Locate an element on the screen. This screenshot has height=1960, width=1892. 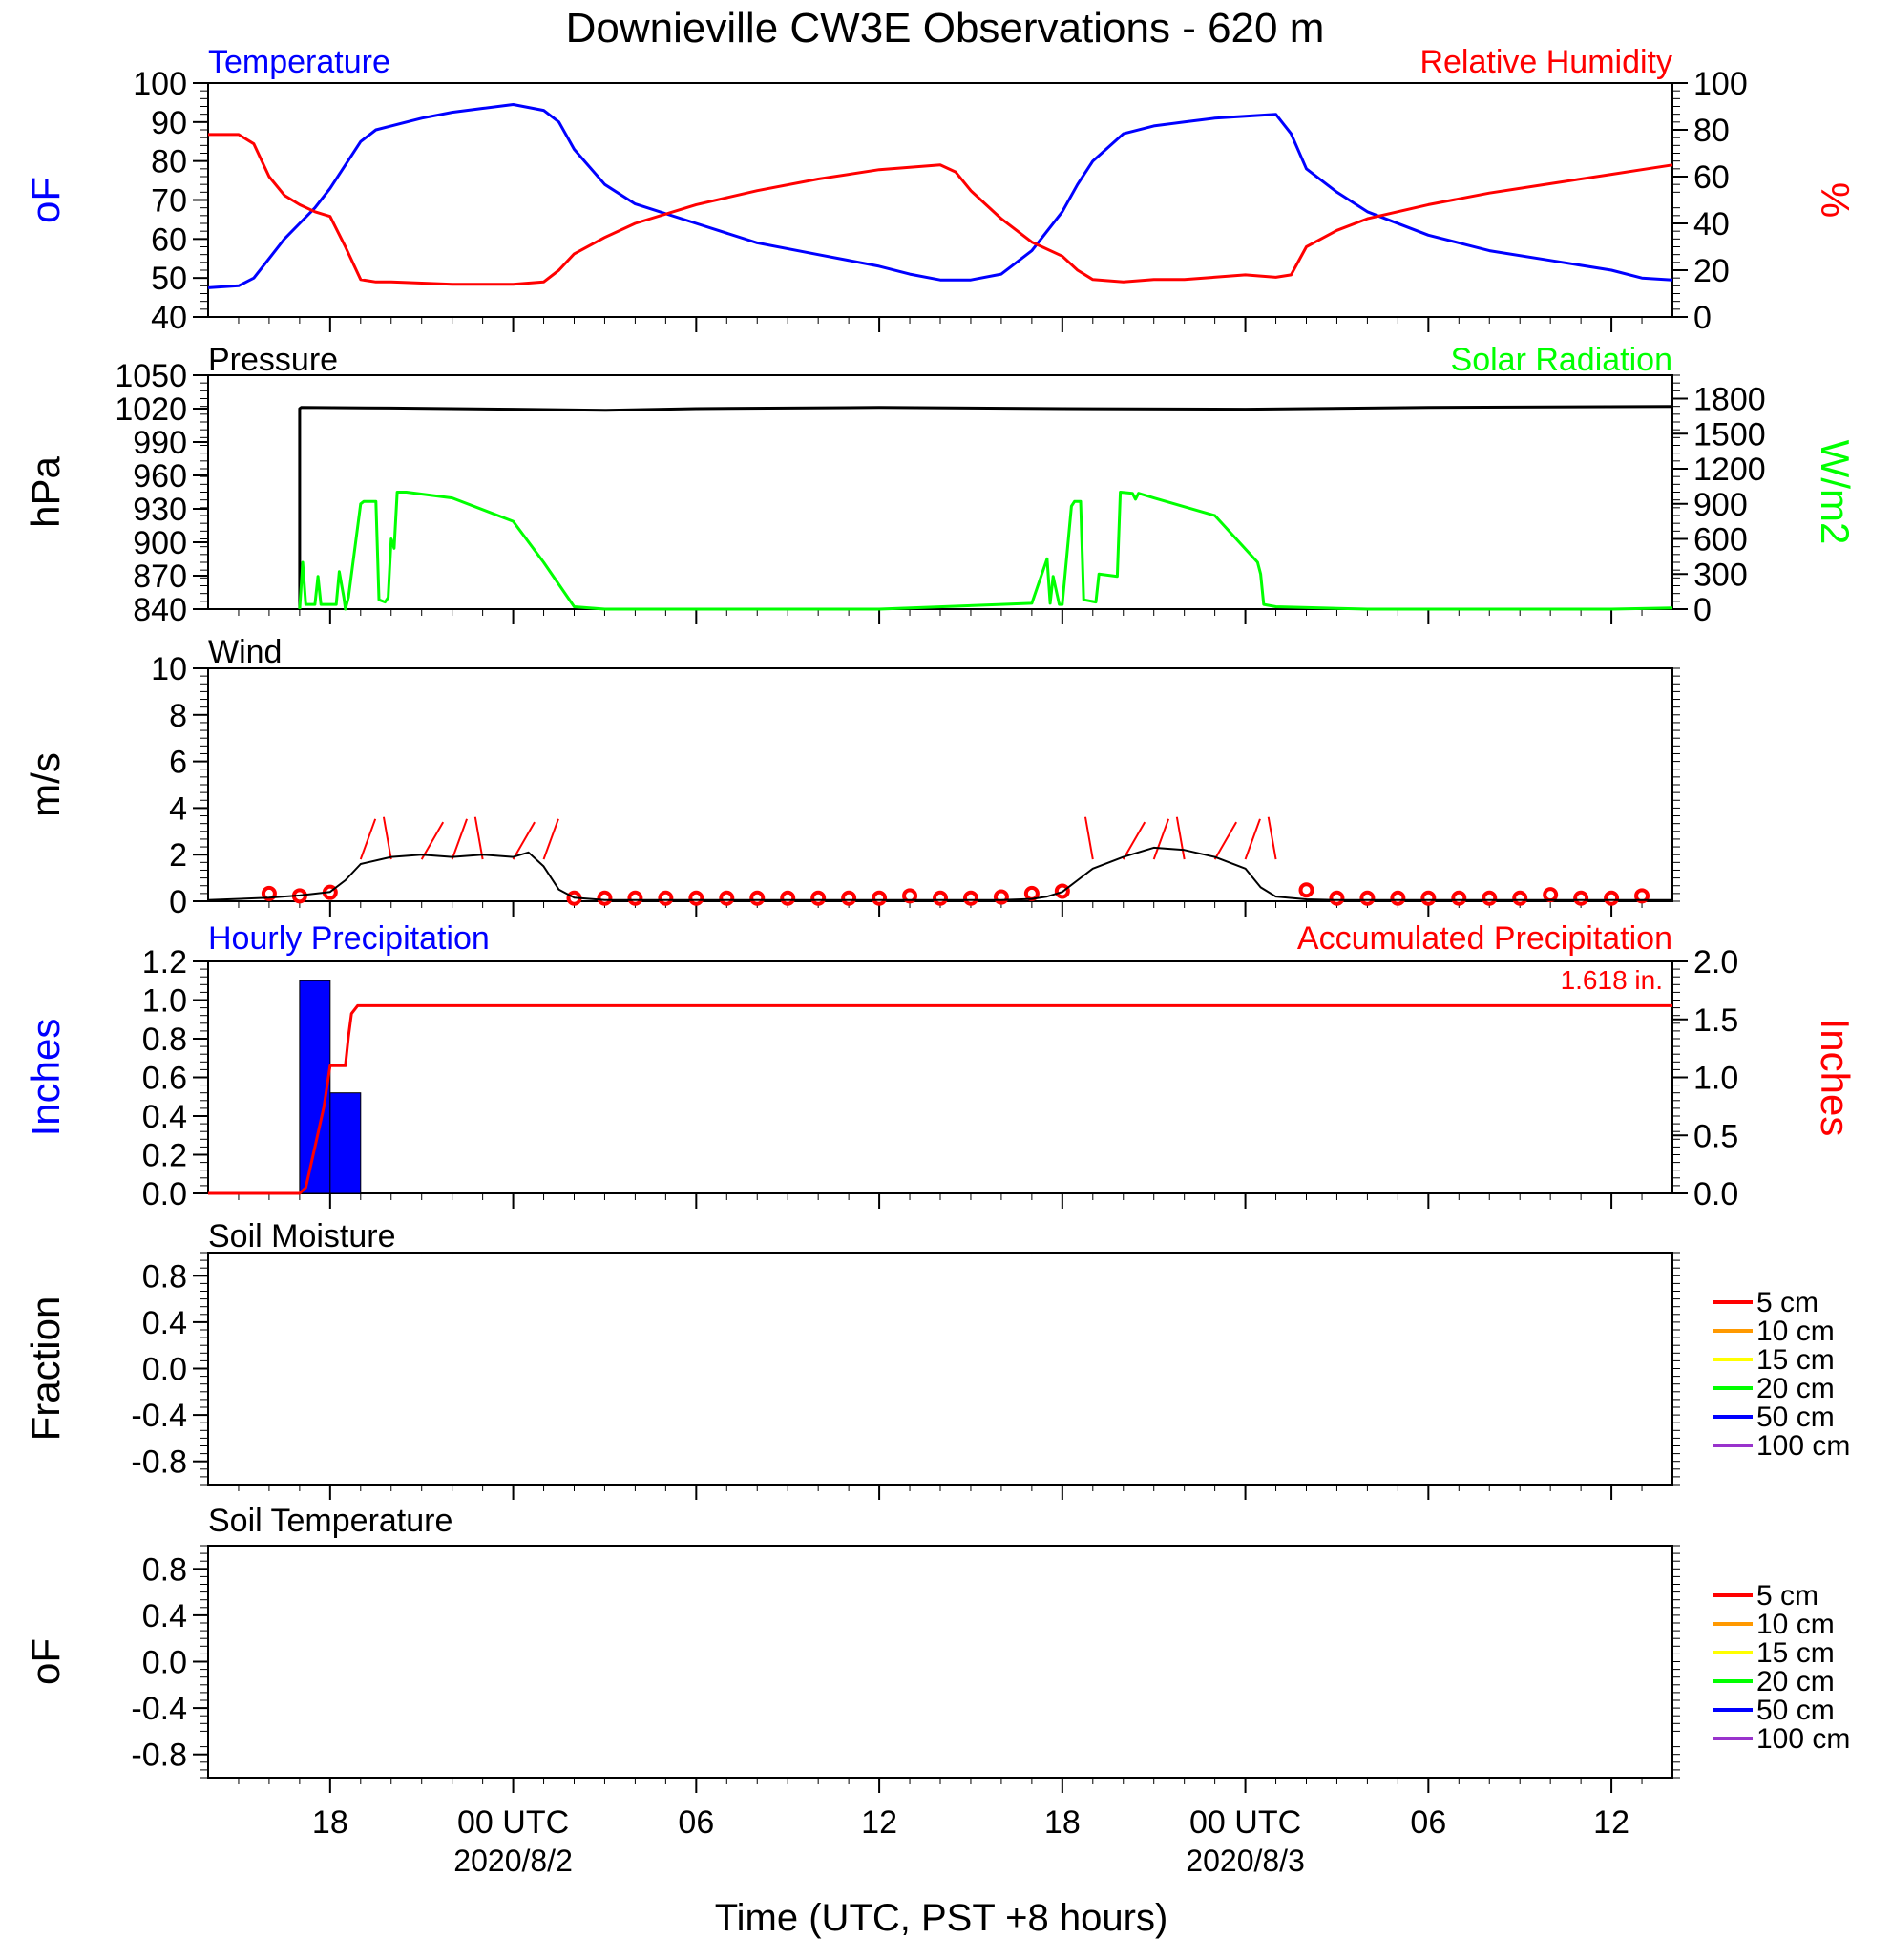
right-tick-label: 600 is located at coordinates (1720, 540).